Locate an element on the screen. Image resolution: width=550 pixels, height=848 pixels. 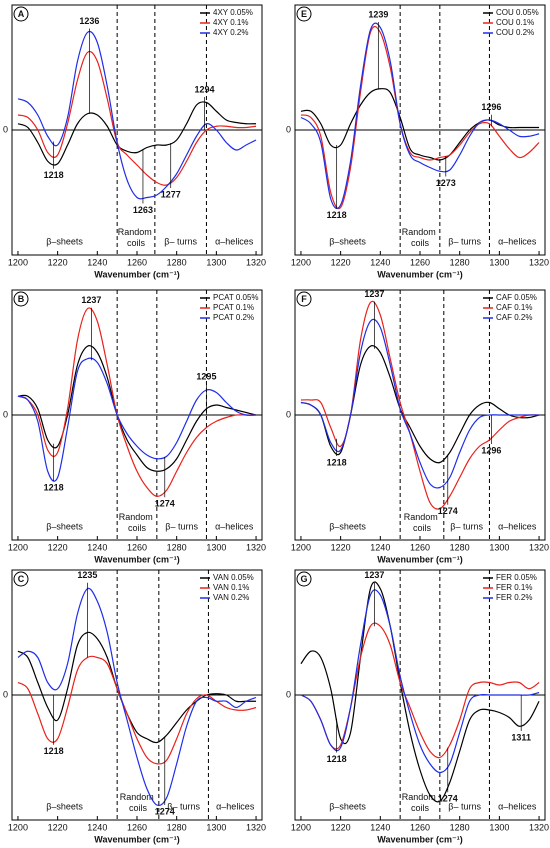
legend-label: 4XY 0.05% is located at coordinates (233, 12).